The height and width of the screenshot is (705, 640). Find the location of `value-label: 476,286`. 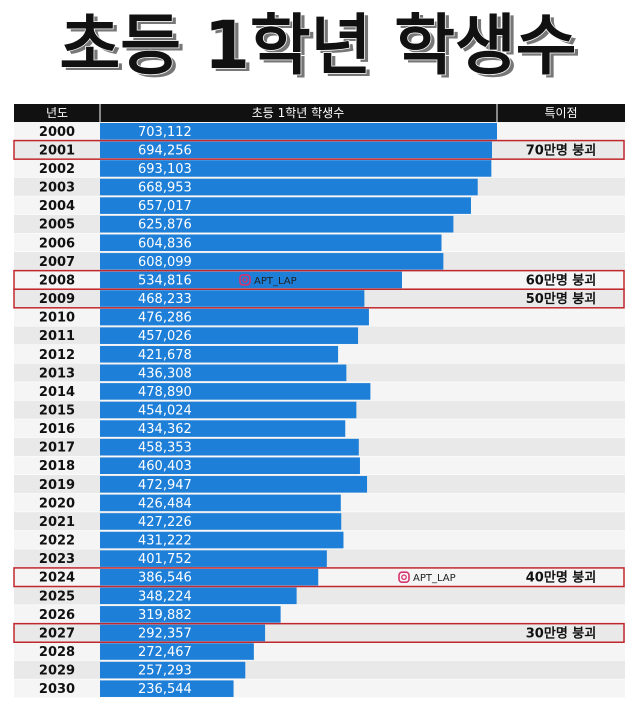

value-label: 476,286 is located at coordinates (165, 318).